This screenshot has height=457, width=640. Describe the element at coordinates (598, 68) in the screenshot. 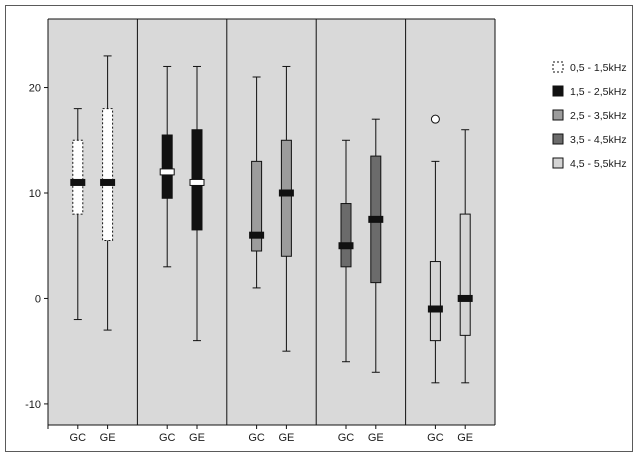

I see `legend-label: 0,5 - 1,5kHz` at that location.